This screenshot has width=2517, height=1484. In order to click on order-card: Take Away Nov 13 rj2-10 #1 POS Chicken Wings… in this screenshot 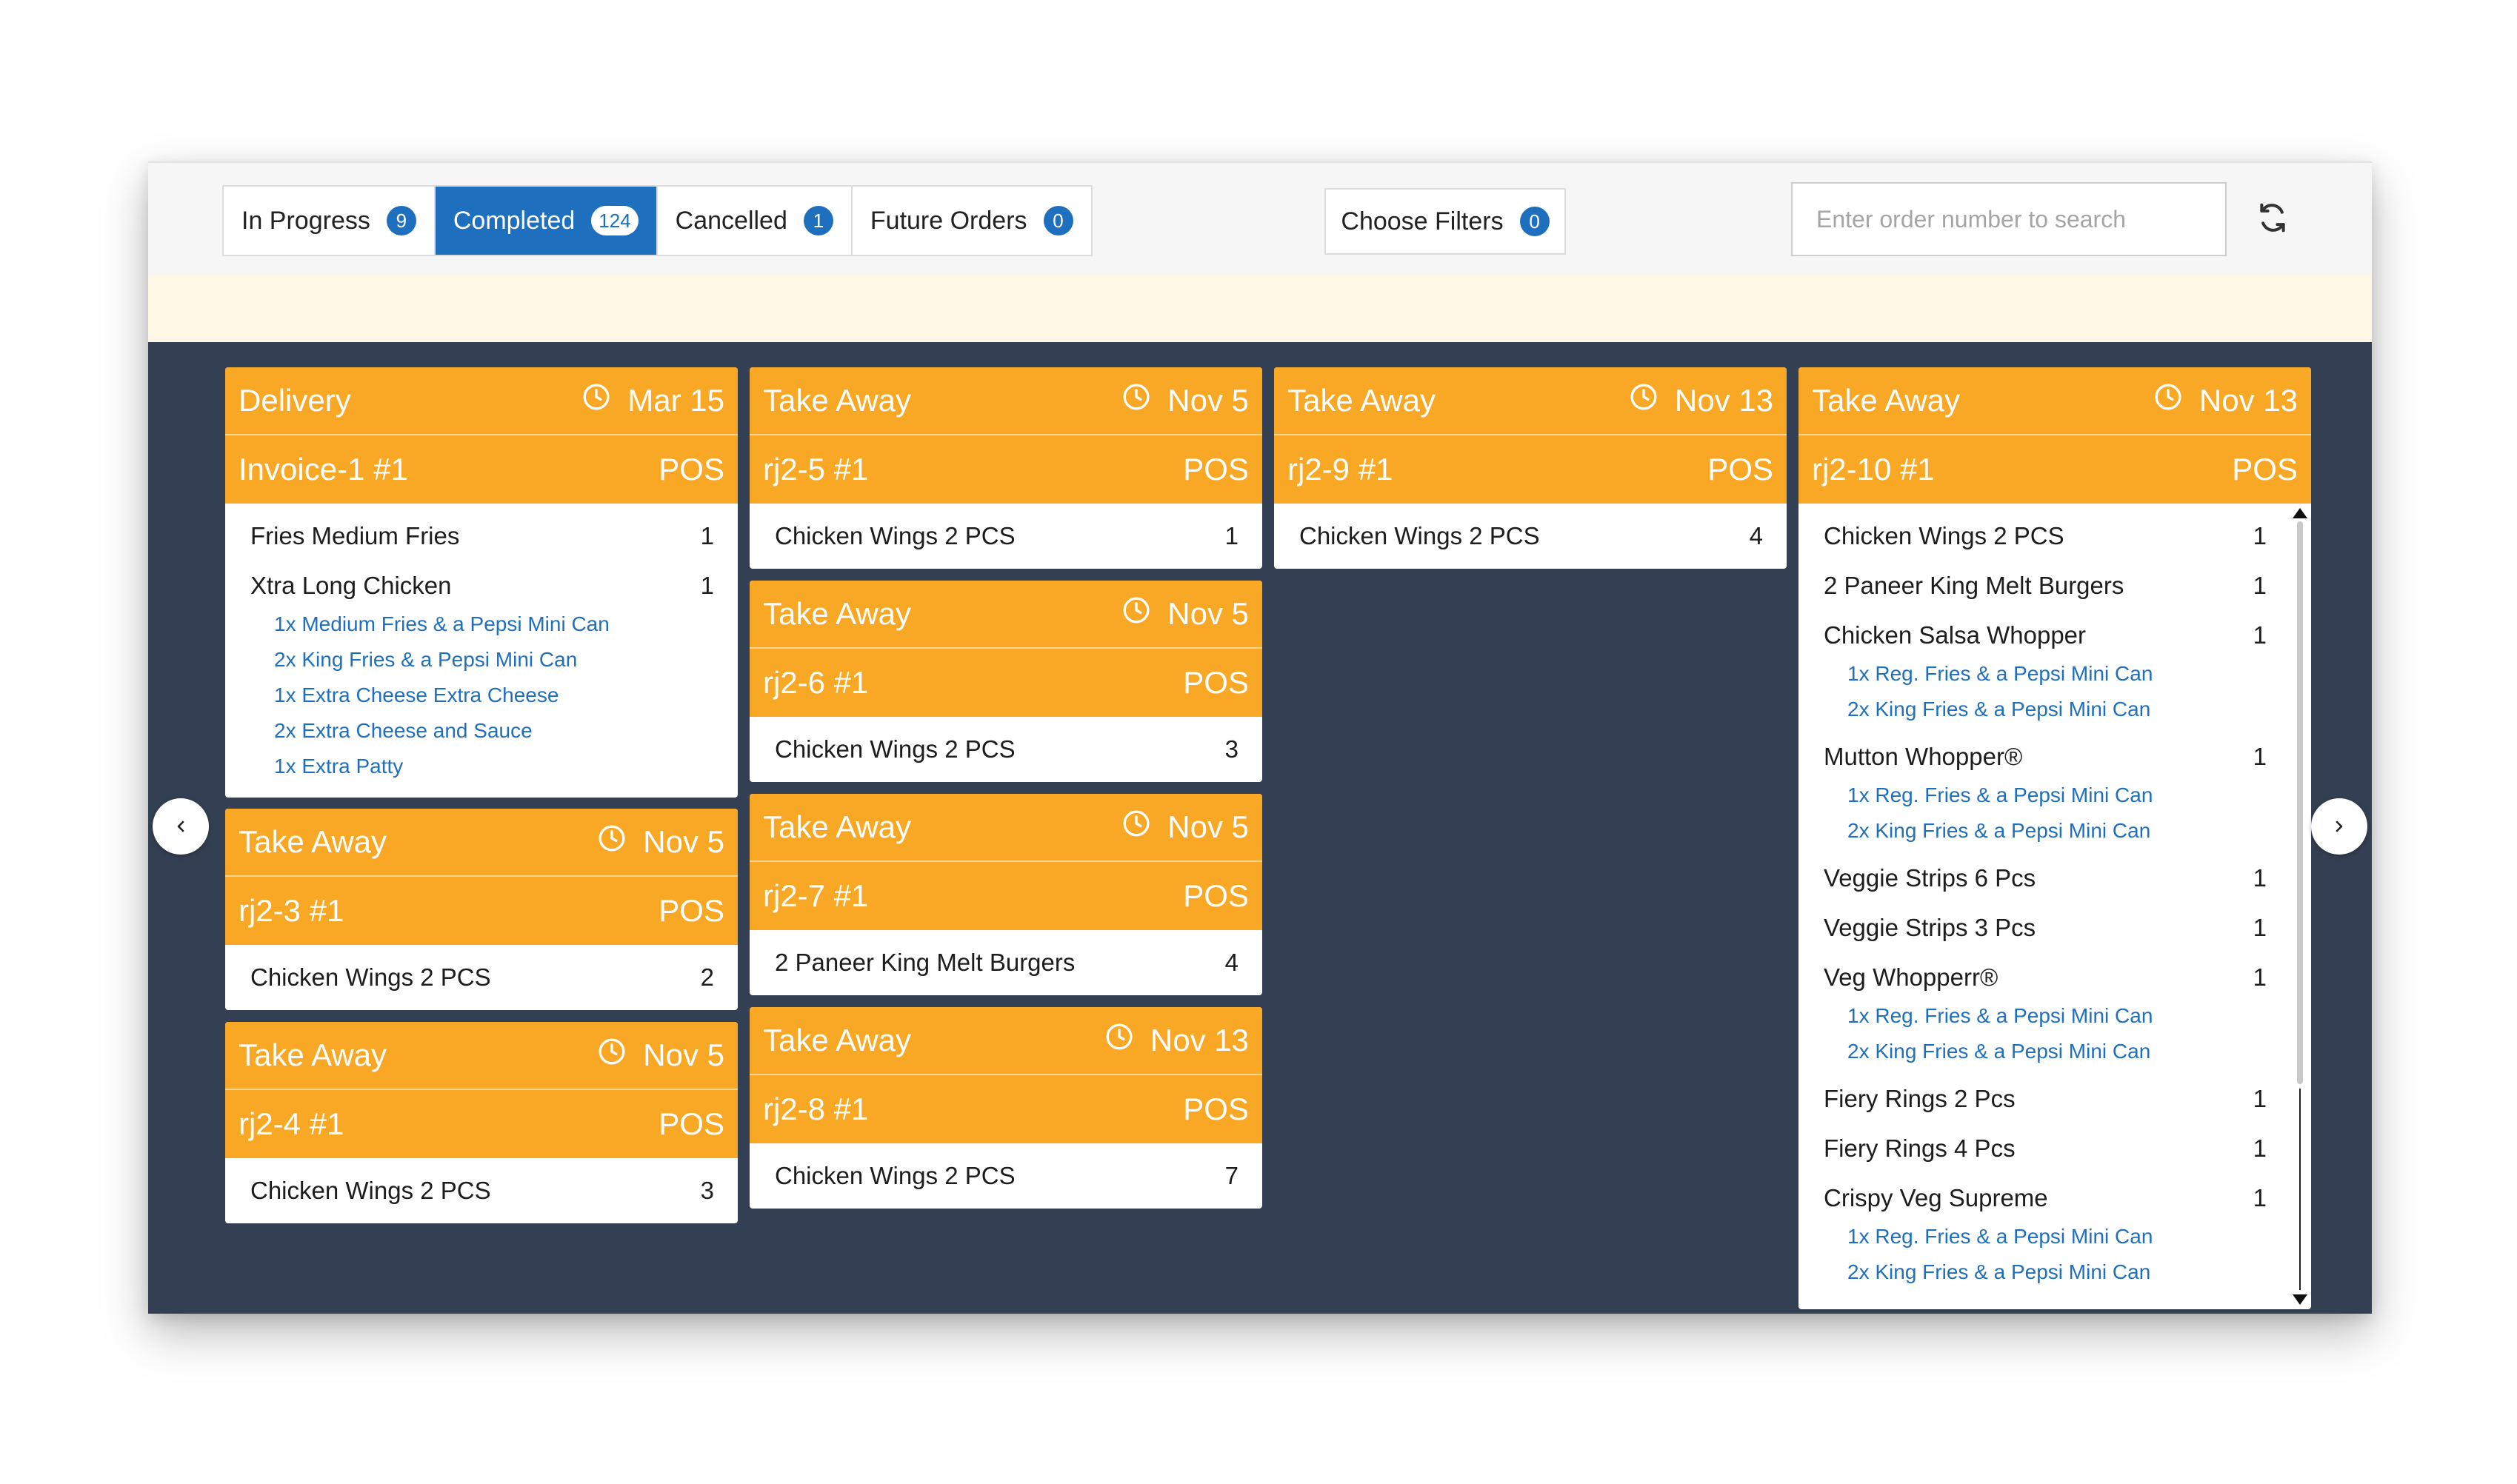, I will do `click(2054, 838)`.